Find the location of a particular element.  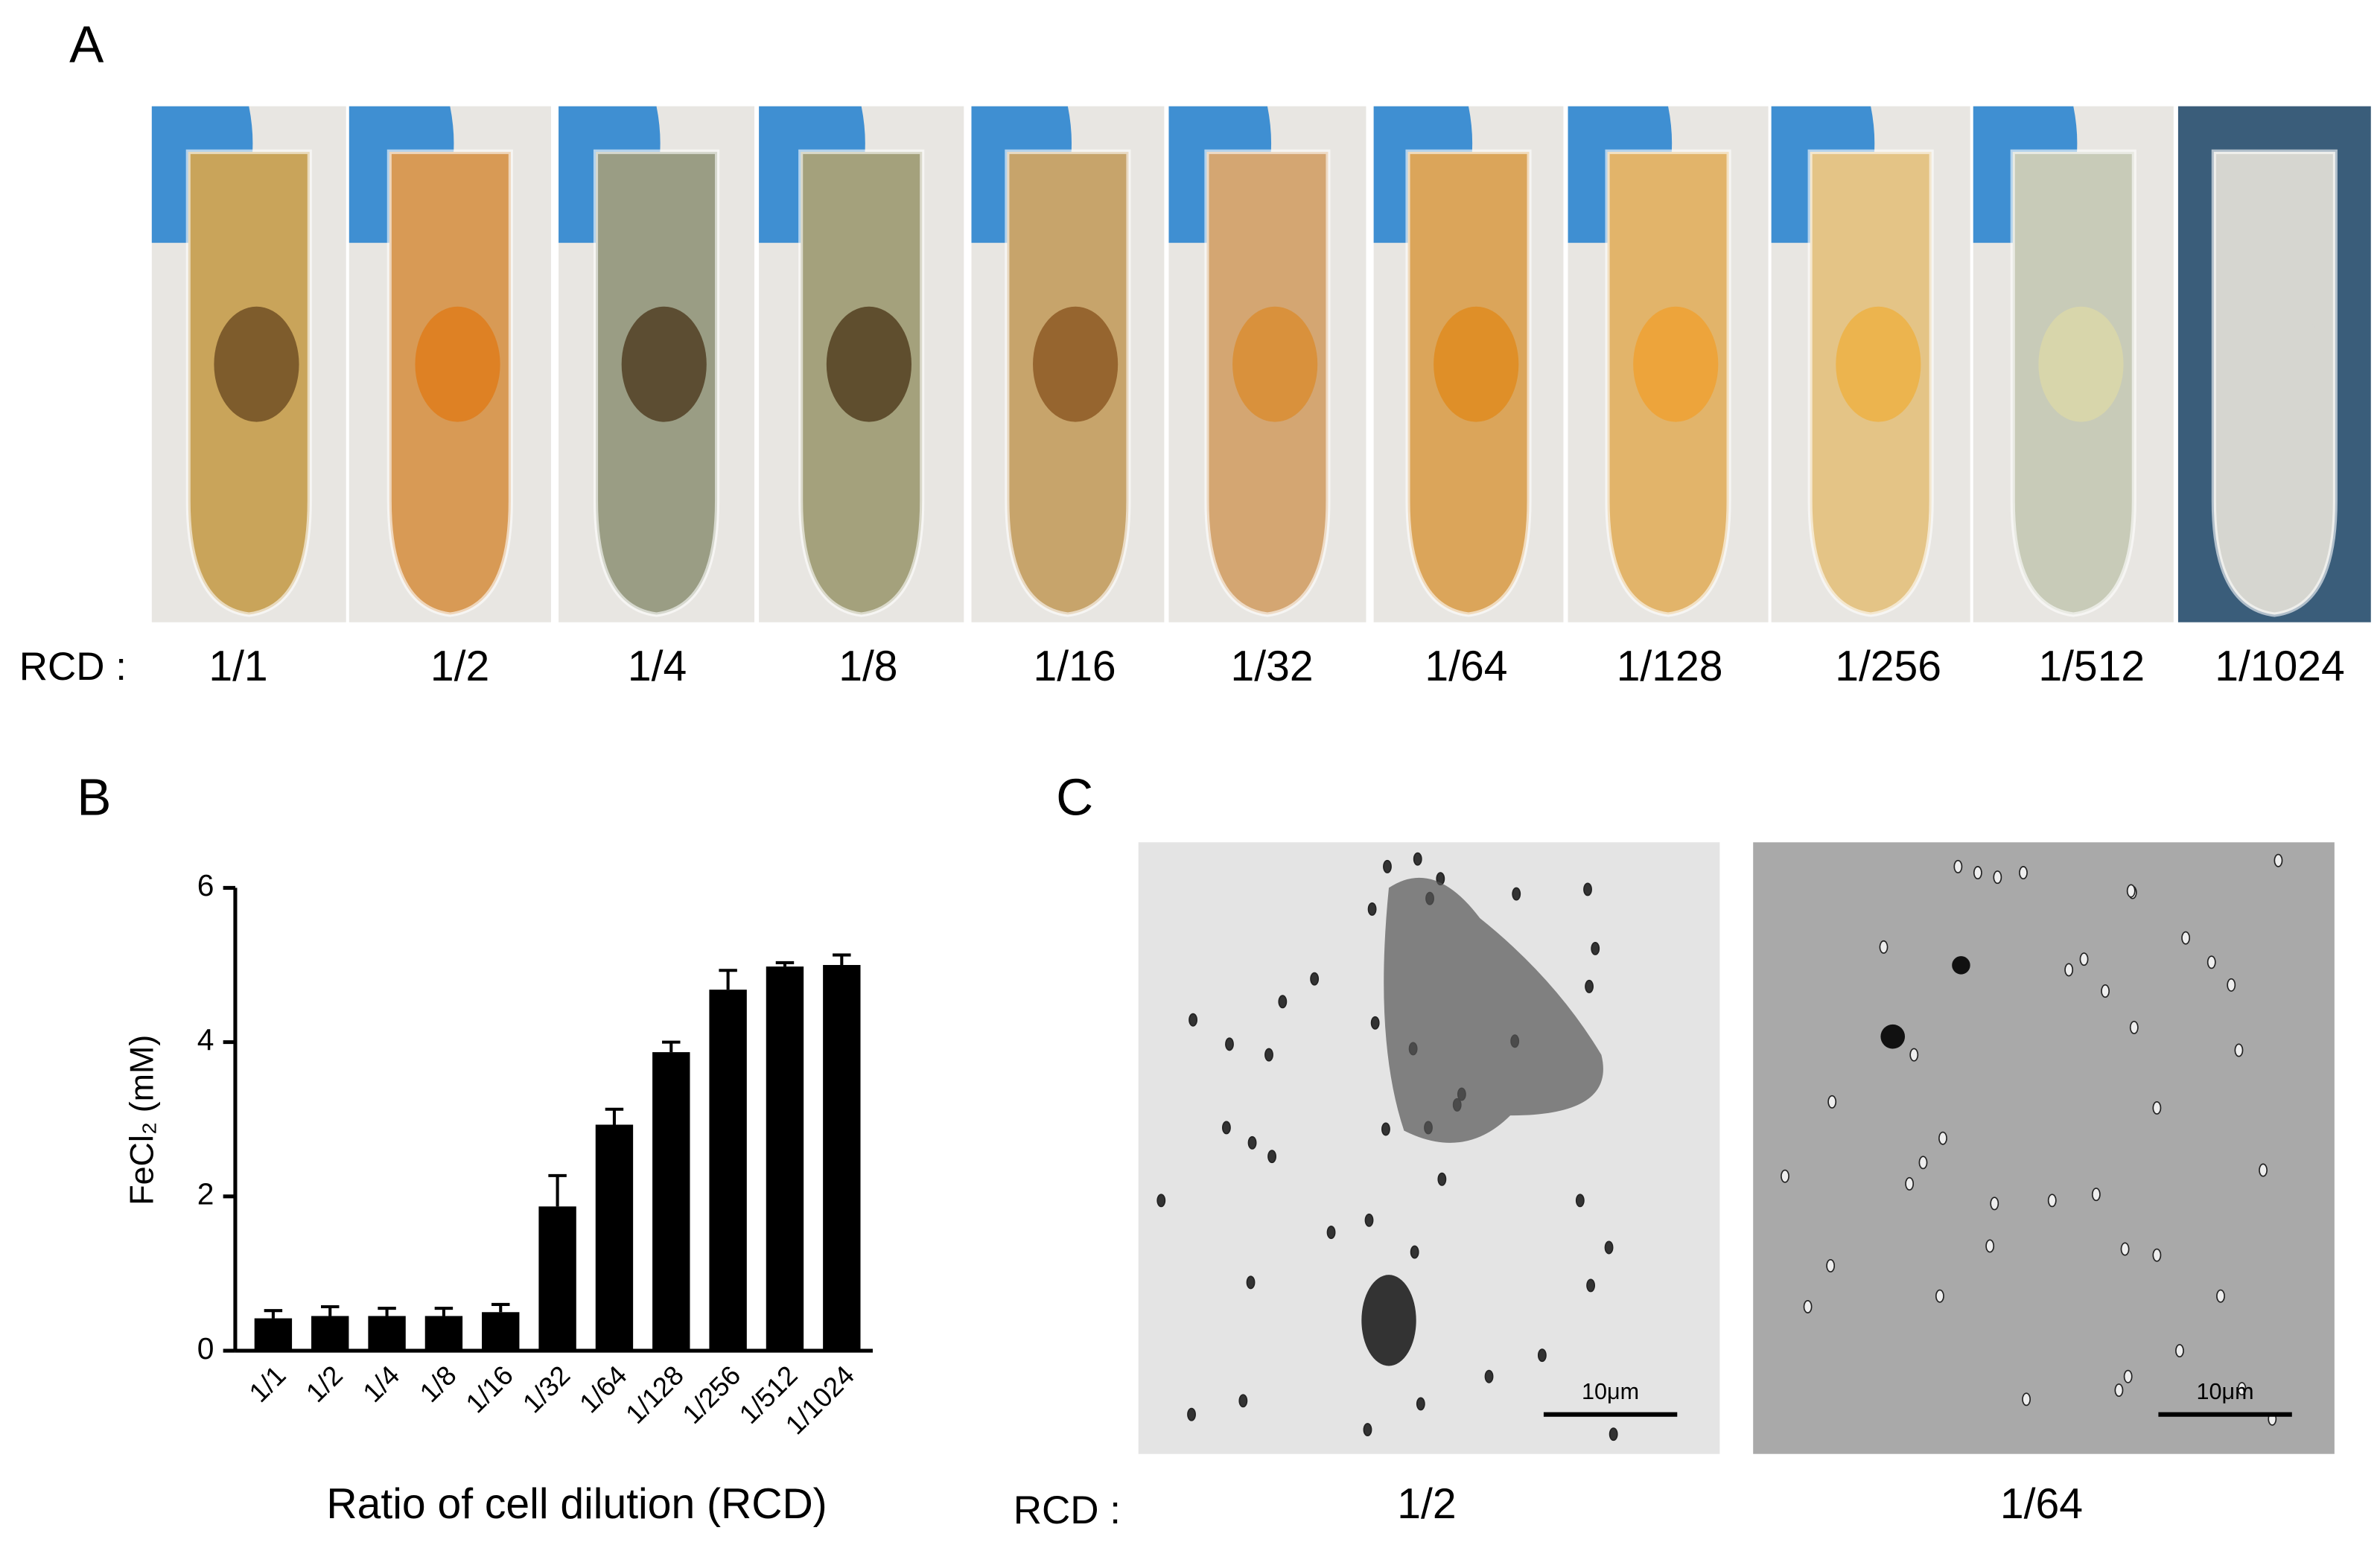

y-tick-label: 4 is located at coordinates (205, 1039).